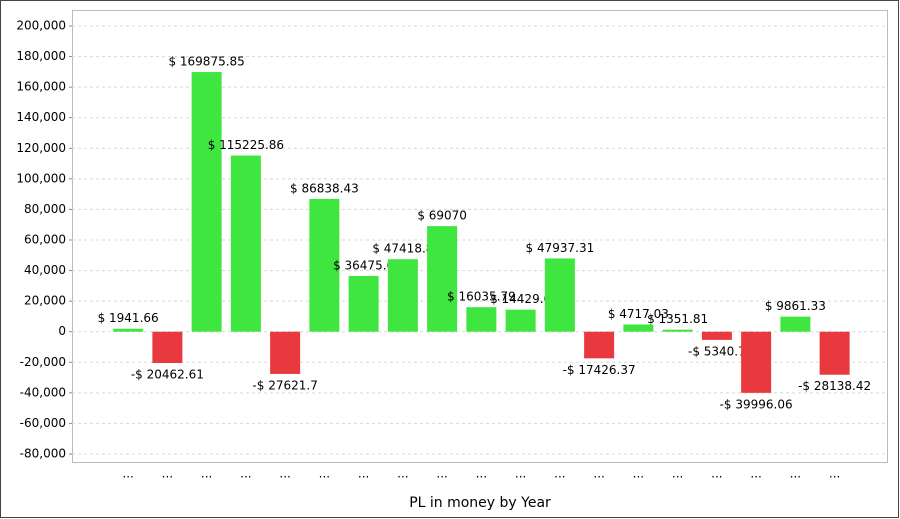 Image resolution: width=900 pixels, height=519 pixels. Describe the element at coordinates (638, 314) in the screenshot. I see `value-label: $ 4717.03` at that location.